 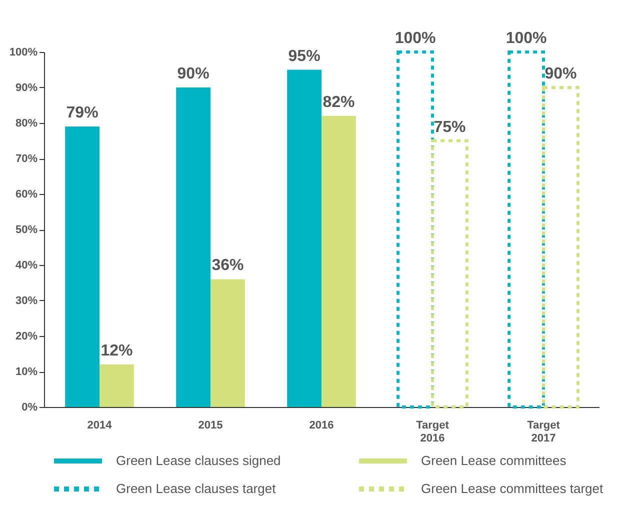 I want to click on x-tick-label: 2015, so click(x=210, y=426).